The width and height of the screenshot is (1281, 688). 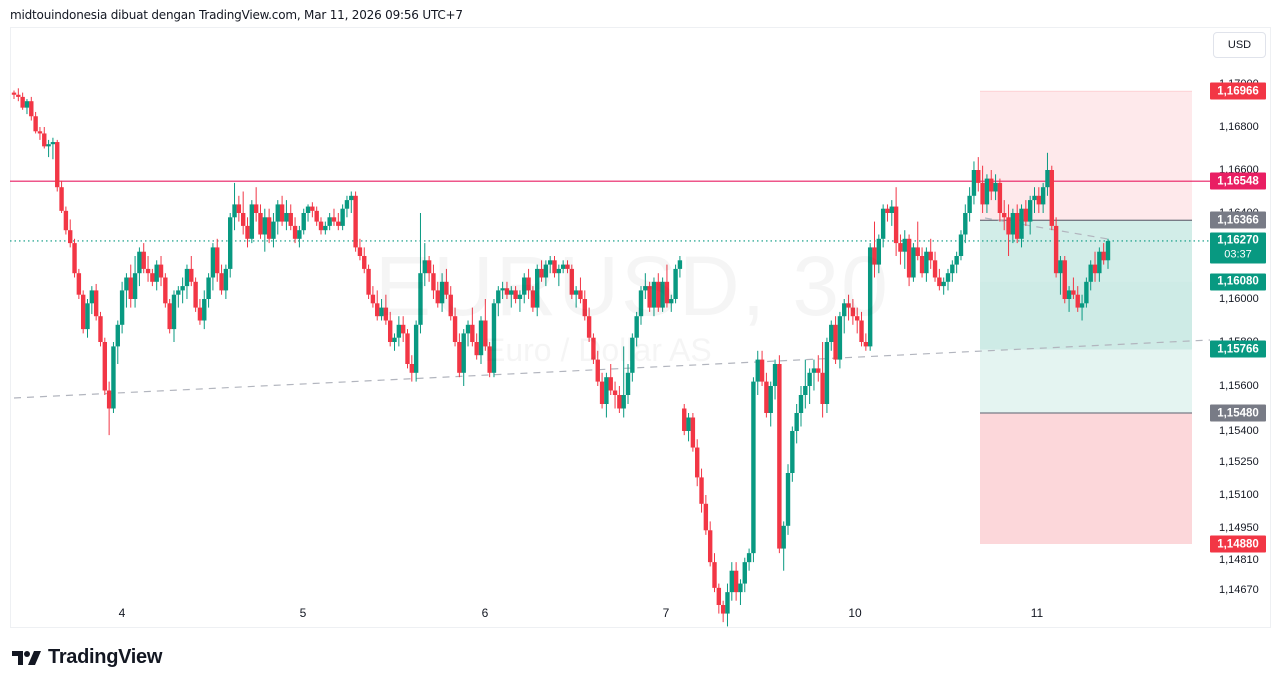 I want to click on price-axis-label: 1,16000, so click(x=1239, y=299).